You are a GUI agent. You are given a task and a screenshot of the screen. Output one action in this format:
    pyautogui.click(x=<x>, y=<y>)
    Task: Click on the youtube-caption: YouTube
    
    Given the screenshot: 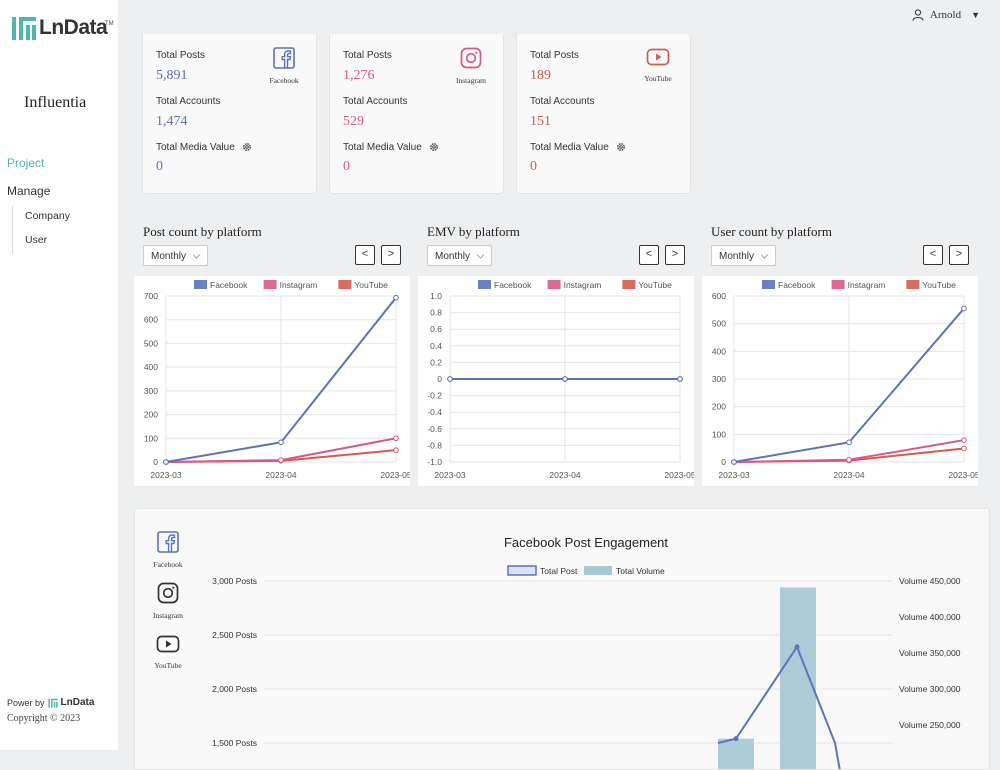 What is the action you would take?
    pyautogui.click(x=658, y=78)
    